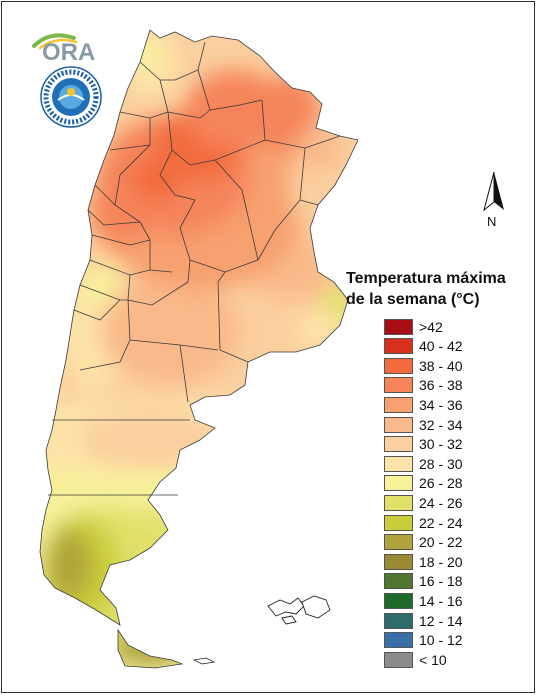 This screenshot has height=696, width=538. What do you see at coordinates (415, 659) in the screenshot?
I see `legend-item: < 10` at bounding box center [415, 659].